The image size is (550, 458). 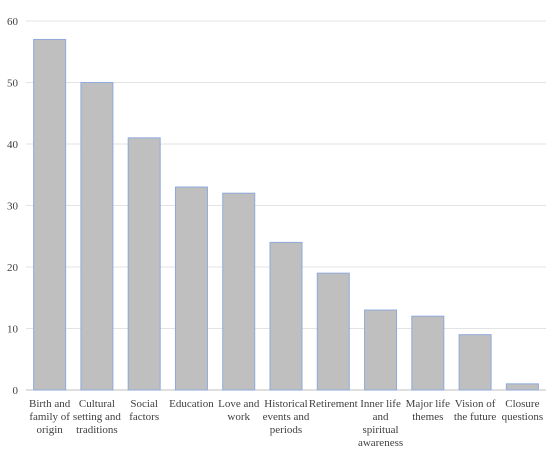 I want to click on x-category-label: Retirement, so click(x=333, y=404).